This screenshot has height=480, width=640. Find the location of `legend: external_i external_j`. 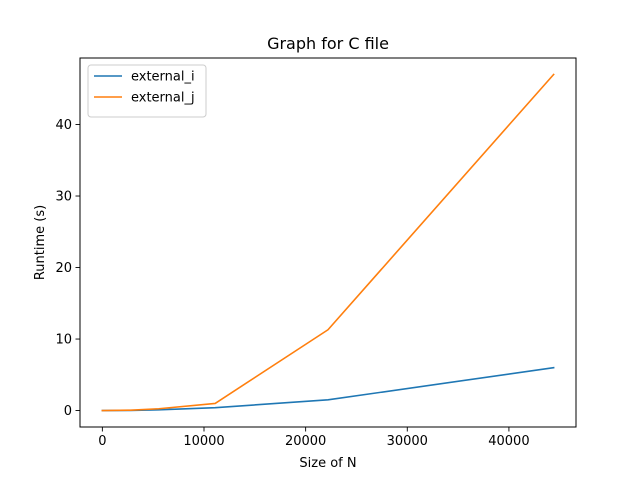

legend: external_i external_j is located at coordinates (147, 91).